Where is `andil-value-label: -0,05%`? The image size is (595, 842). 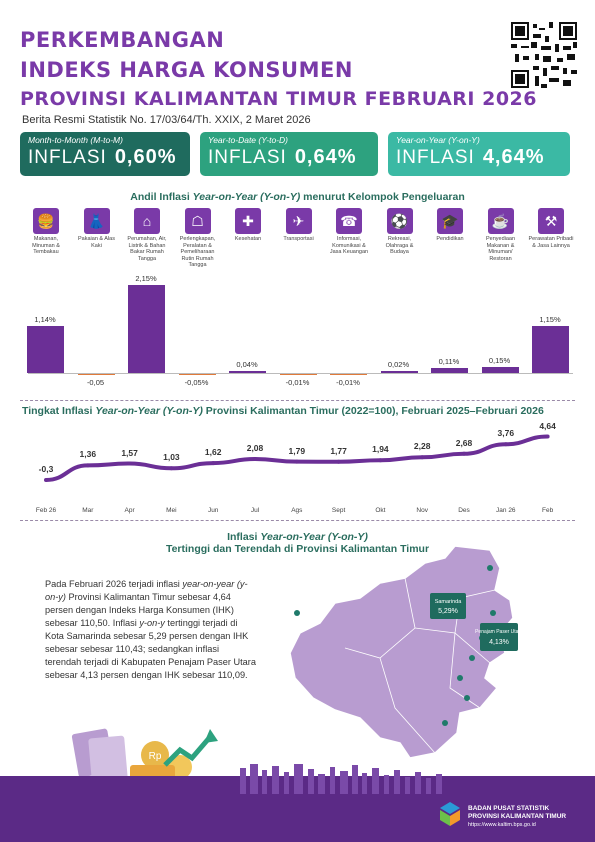 andil-value-label: -0,05% is located at coordinates (196, 382).